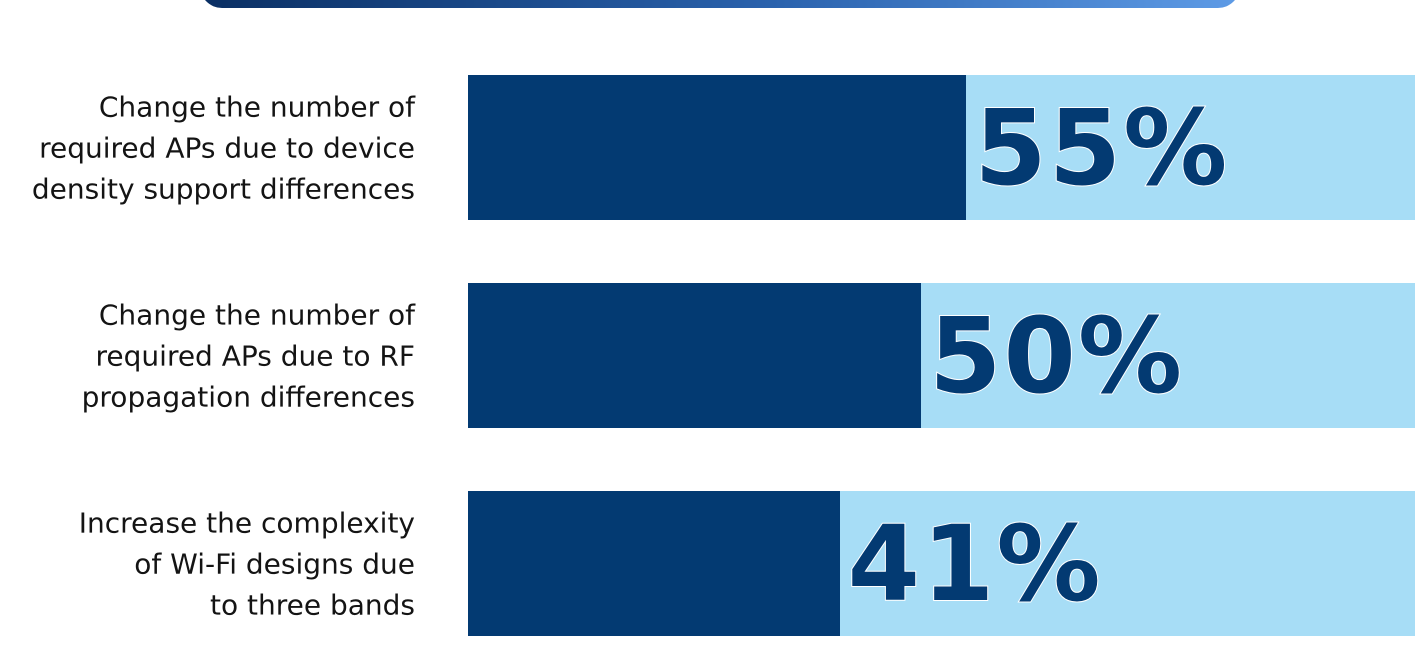 This screenshot has height=671, width=1415. I want to click on data-label: 55%, so click(1101, 147).